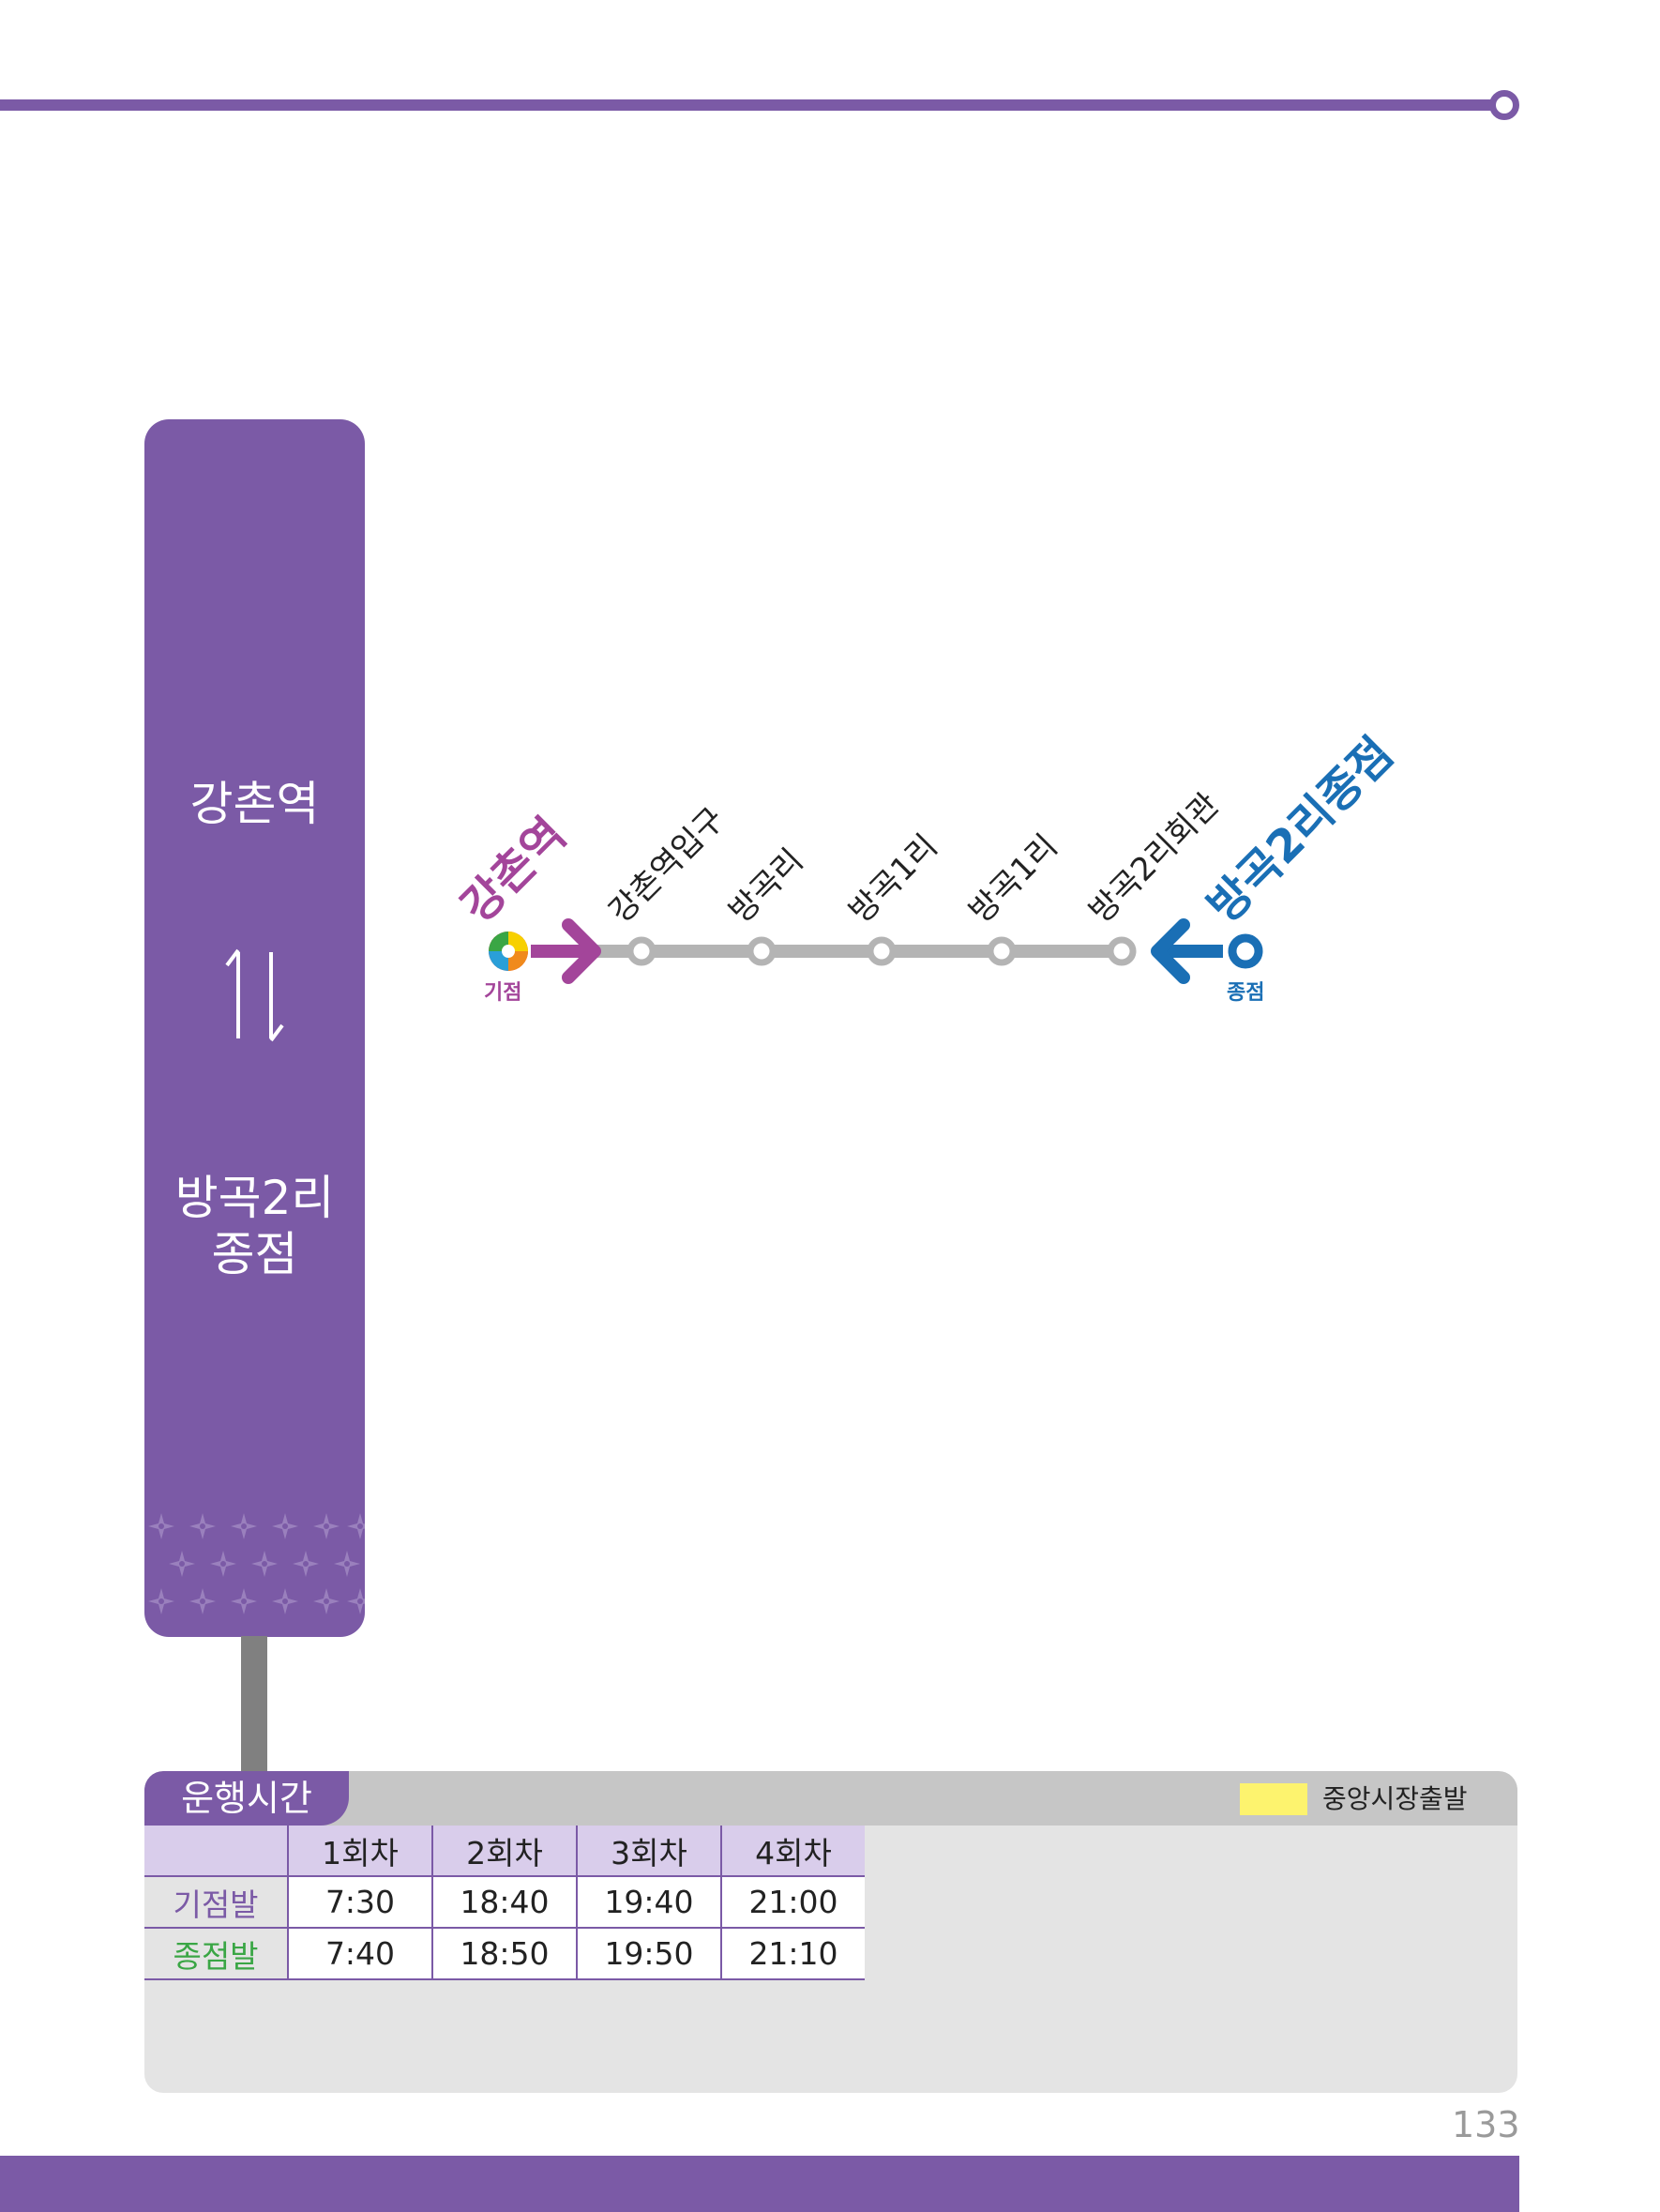 The image size is (1660, 2212). I want to click on legend-swatch, so click(1273, 1799).